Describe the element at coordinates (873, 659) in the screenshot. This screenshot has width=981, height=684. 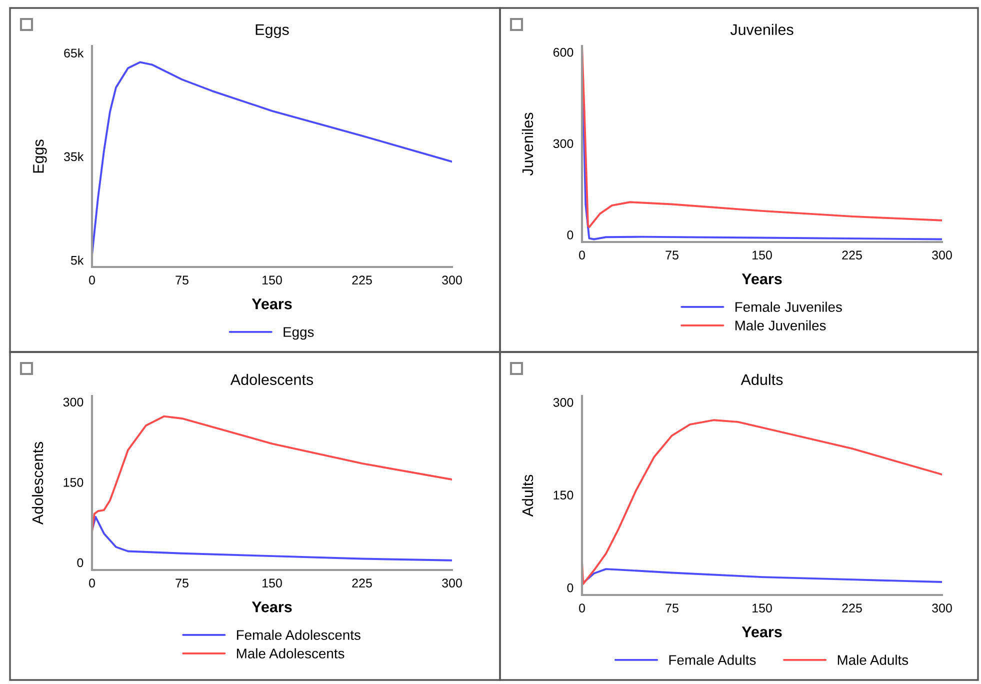
I see `legend-label: Male Adults` at that location.